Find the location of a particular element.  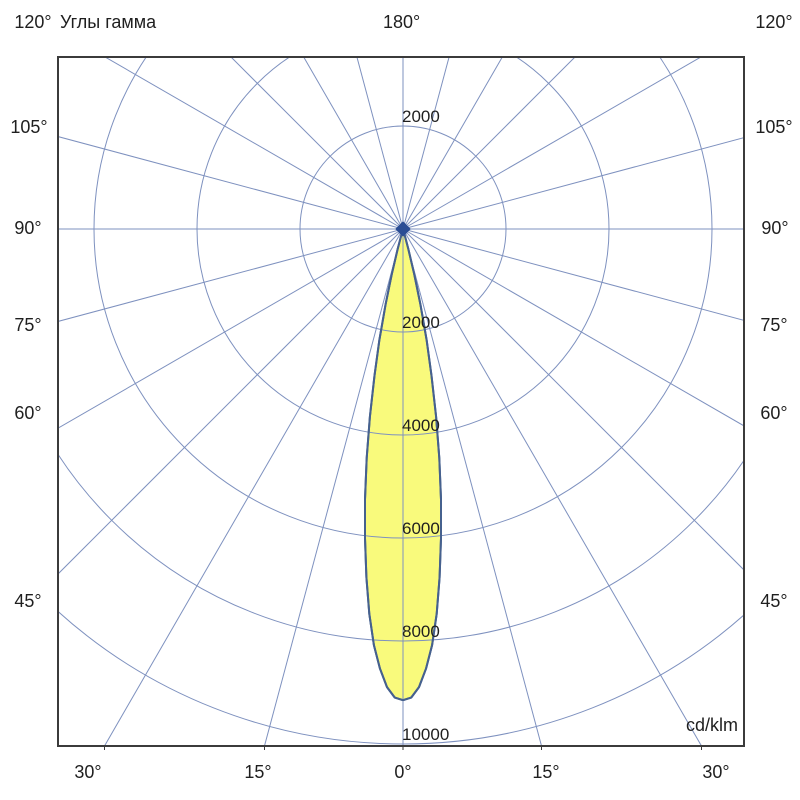

gamma-label-left: 45° is located at coordinates (27, 601).